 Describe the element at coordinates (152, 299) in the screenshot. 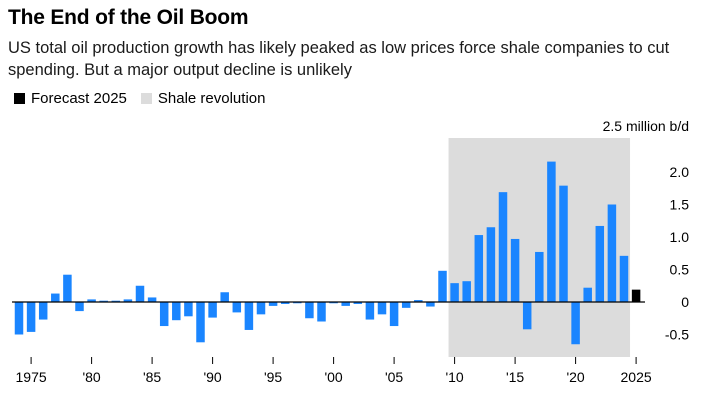

I see `bar-1985` at that location.